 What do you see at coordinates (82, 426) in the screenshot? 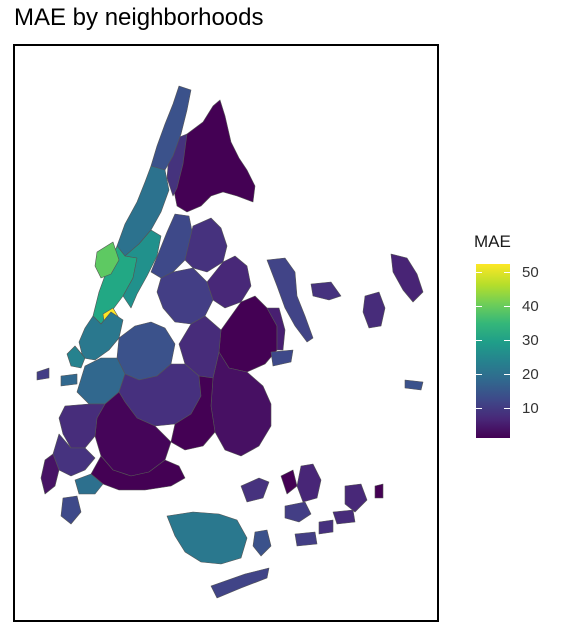
I see `brooklyn-southwest` at bounding box center [82, 426].